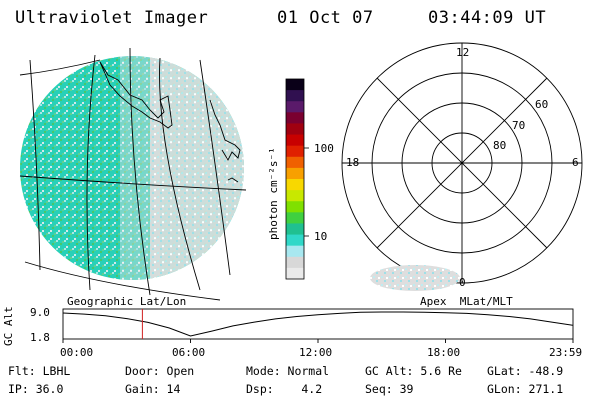 The height and width of the screenshot is (400, 600). Describe the element at coordinates (463, 52) in the screenshot. I see `mlt-label-12: 12` at that location.